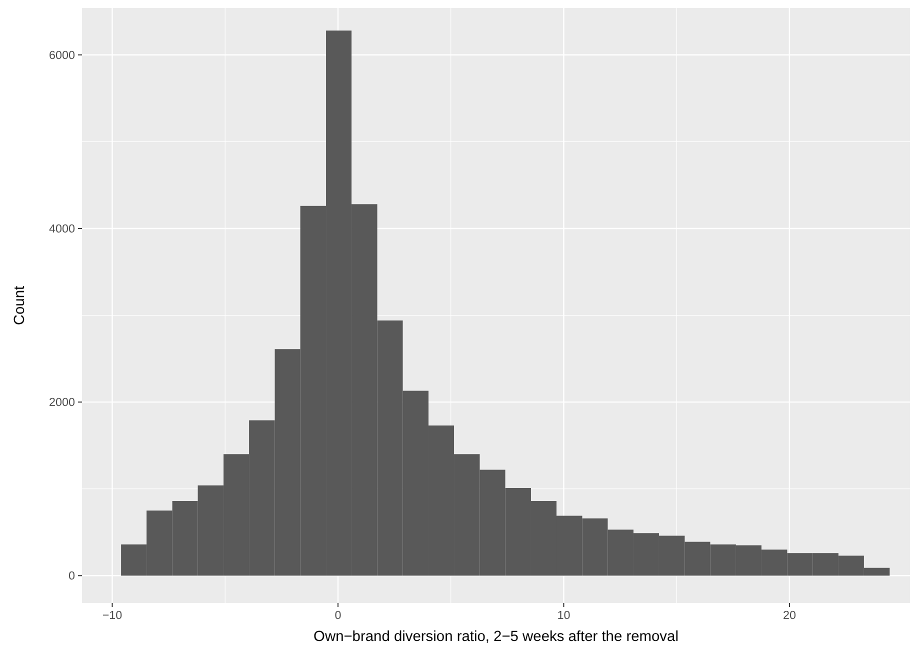  I want to click on x-tick-label: −10, so click(112, 615).